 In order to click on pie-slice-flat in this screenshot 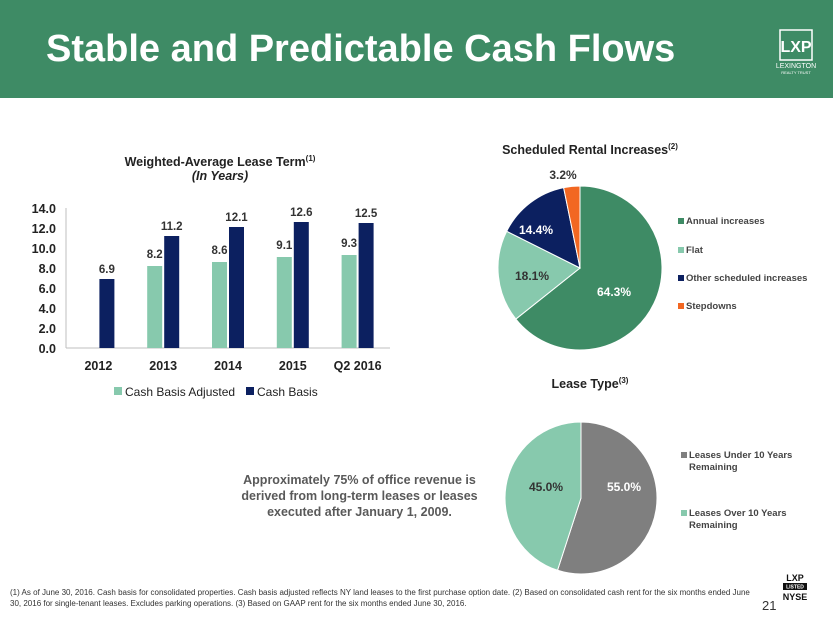, I will do `click(539, 275)`.